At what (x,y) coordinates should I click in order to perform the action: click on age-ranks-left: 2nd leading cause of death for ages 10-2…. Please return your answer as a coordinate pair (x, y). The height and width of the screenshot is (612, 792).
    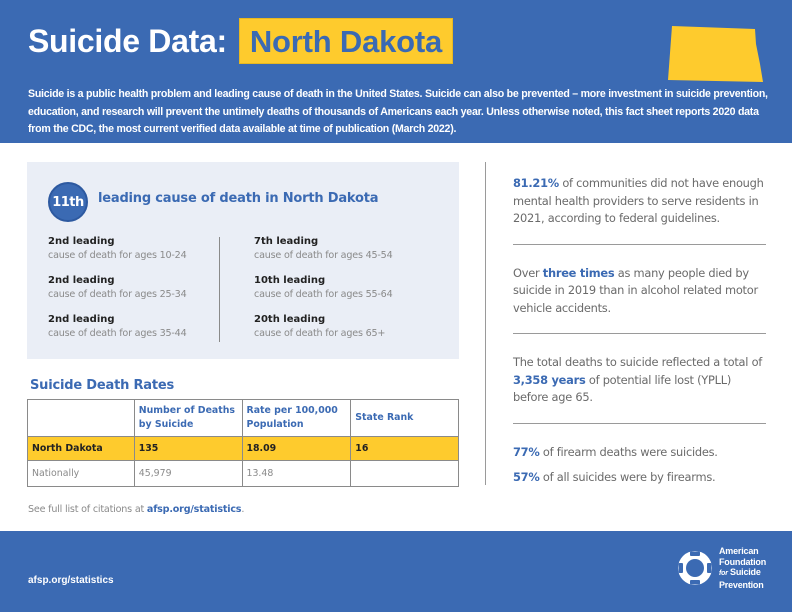
    Looking at the image, I should click on (117, 293).